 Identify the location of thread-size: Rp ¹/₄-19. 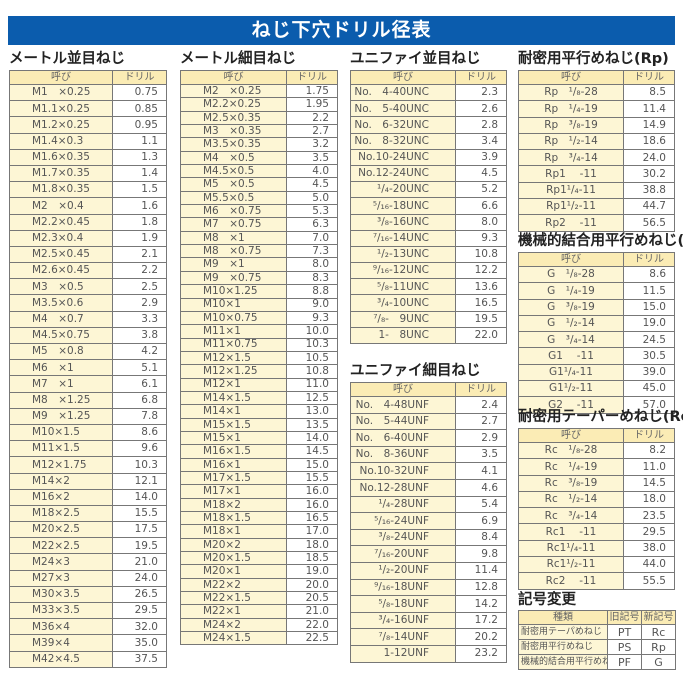
(571, 109).